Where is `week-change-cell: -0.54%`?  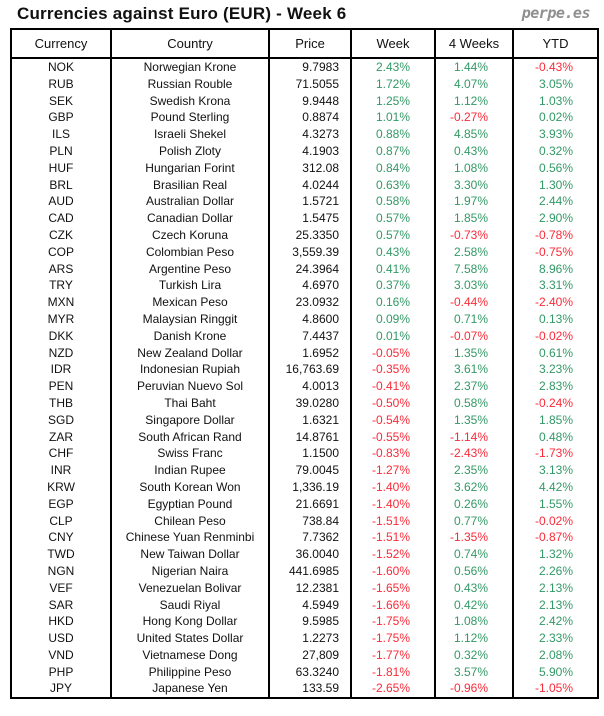
week-change-cell: -0.54% is located at coordinates (392, 420).